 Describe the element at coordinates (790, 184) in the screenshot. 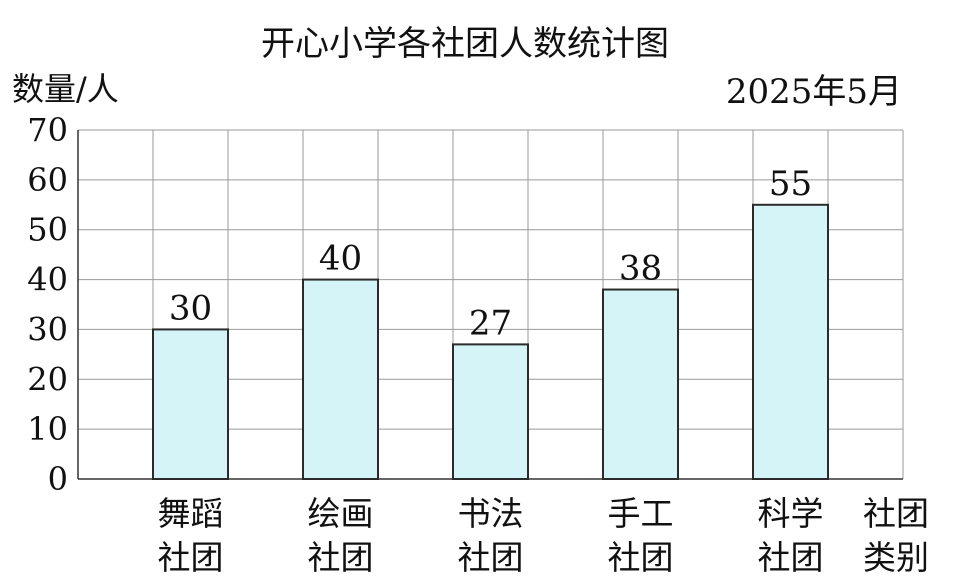

I see `bar-value-label: 55` at that location.